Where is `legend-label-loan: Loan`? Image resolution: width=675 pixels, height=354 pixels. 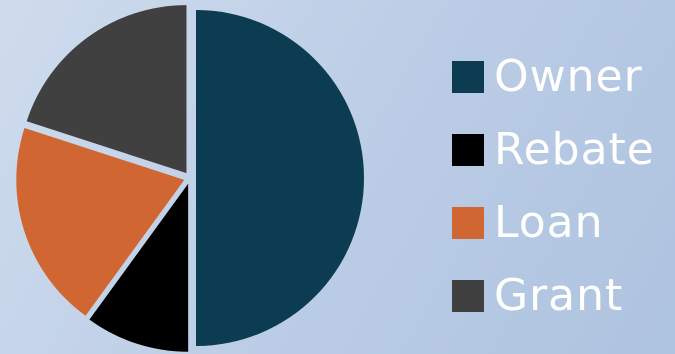 legend-label-loan: Loan is located at coordinates (549, 222).